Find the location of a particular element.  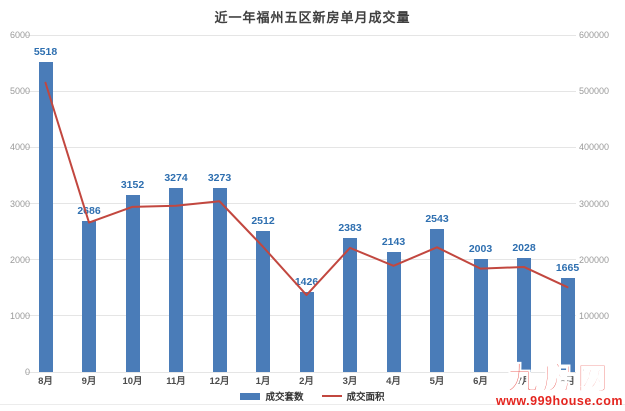

y-axis-left-tick: 2000 is located at coordinates (19, 259).